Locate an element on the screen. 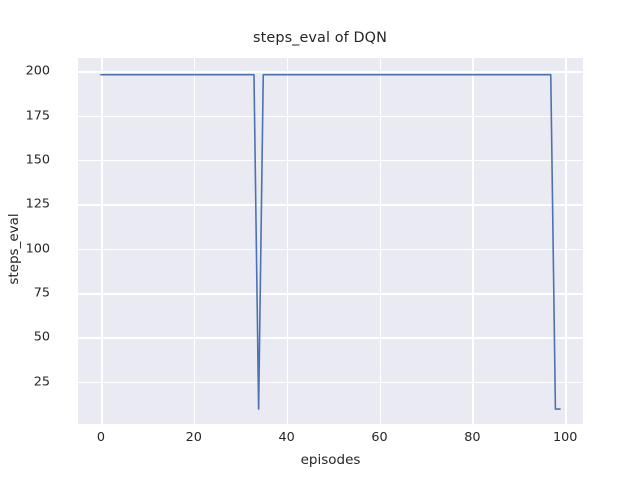  x-axis-label: episodes is located at coordinates (330, 460).